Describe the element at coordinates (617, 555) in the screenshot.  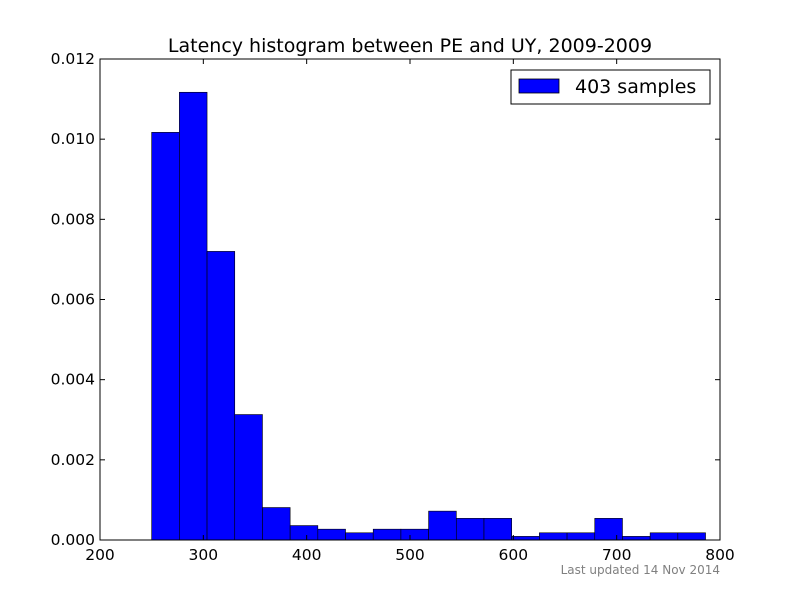
I see `x-tick-label: 700` at that location.